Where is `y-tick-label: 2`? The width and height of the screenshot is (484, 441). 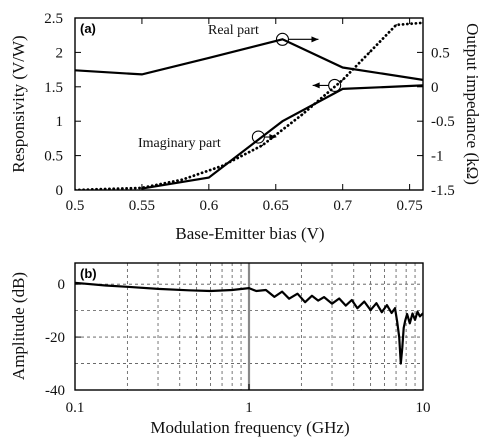 y-tick-label: 2 is located at coordinates (60, 53).